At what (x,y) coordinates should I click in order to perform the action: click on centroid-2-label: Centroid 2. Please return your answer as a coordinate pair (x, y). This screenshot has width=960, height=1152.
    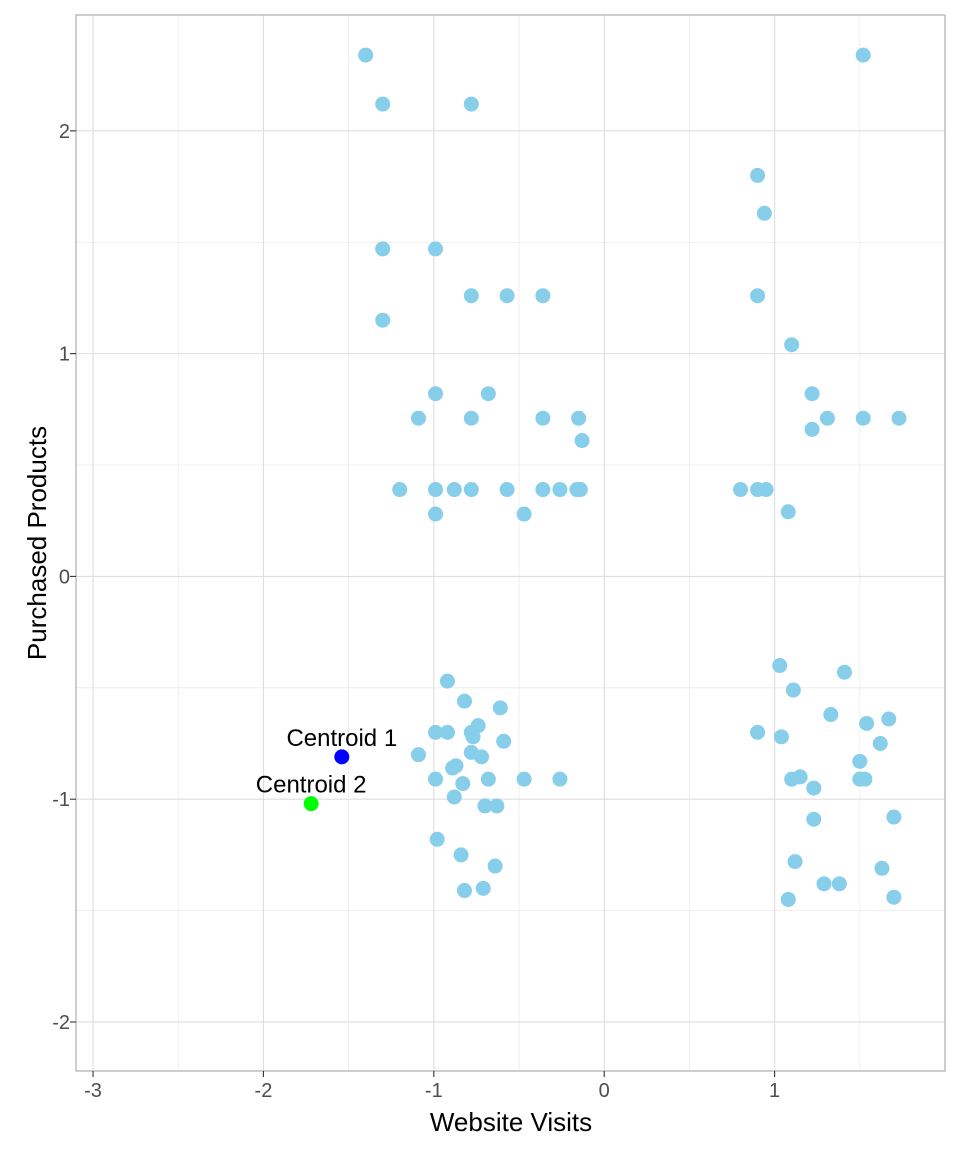
    Looking at the image, I should click on (311, 785).